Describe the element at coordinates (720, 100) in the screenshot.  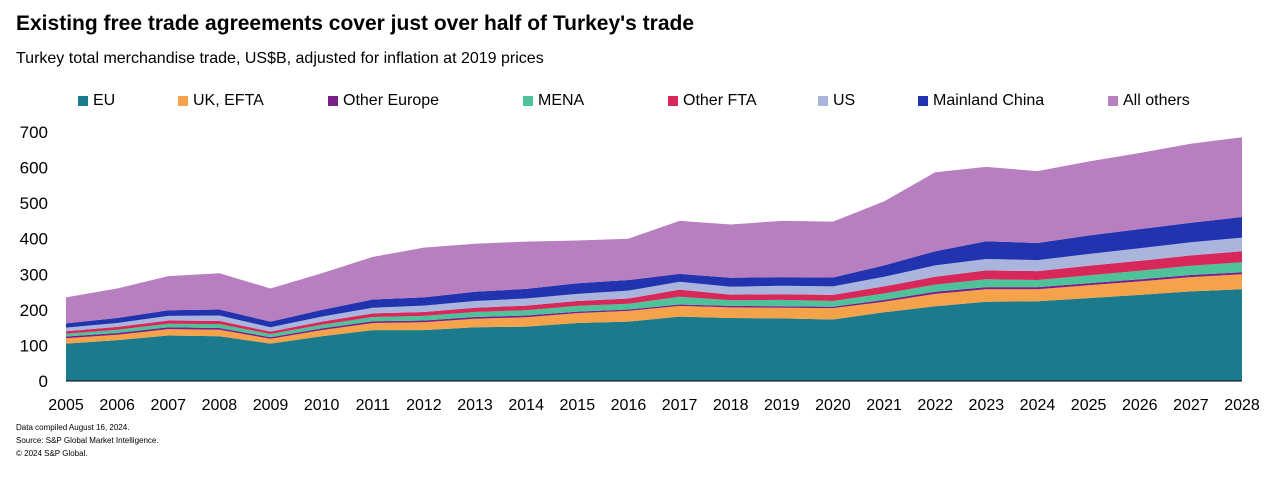
I see `legend-label: Other FTA` at that location.